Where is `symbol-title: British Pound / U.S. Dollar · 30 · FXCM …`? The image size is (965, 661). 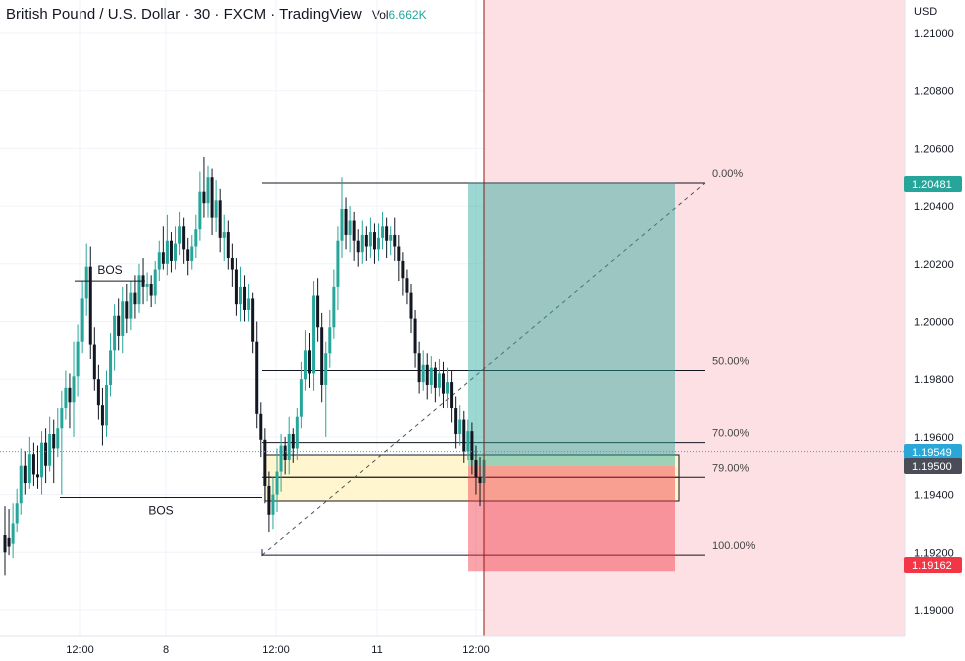 symbol-title: British Pound / U.S. Dollar · 30 · FXCM … is located at coordinates (184, 14).